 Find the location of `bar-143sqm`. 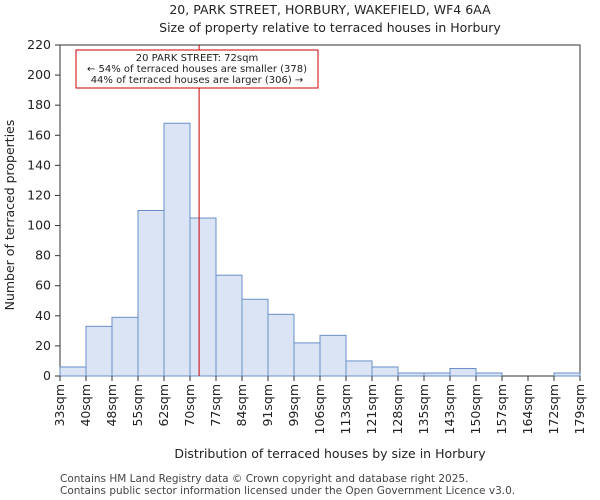

bar-143sqm is located at coordinates (463, 372).